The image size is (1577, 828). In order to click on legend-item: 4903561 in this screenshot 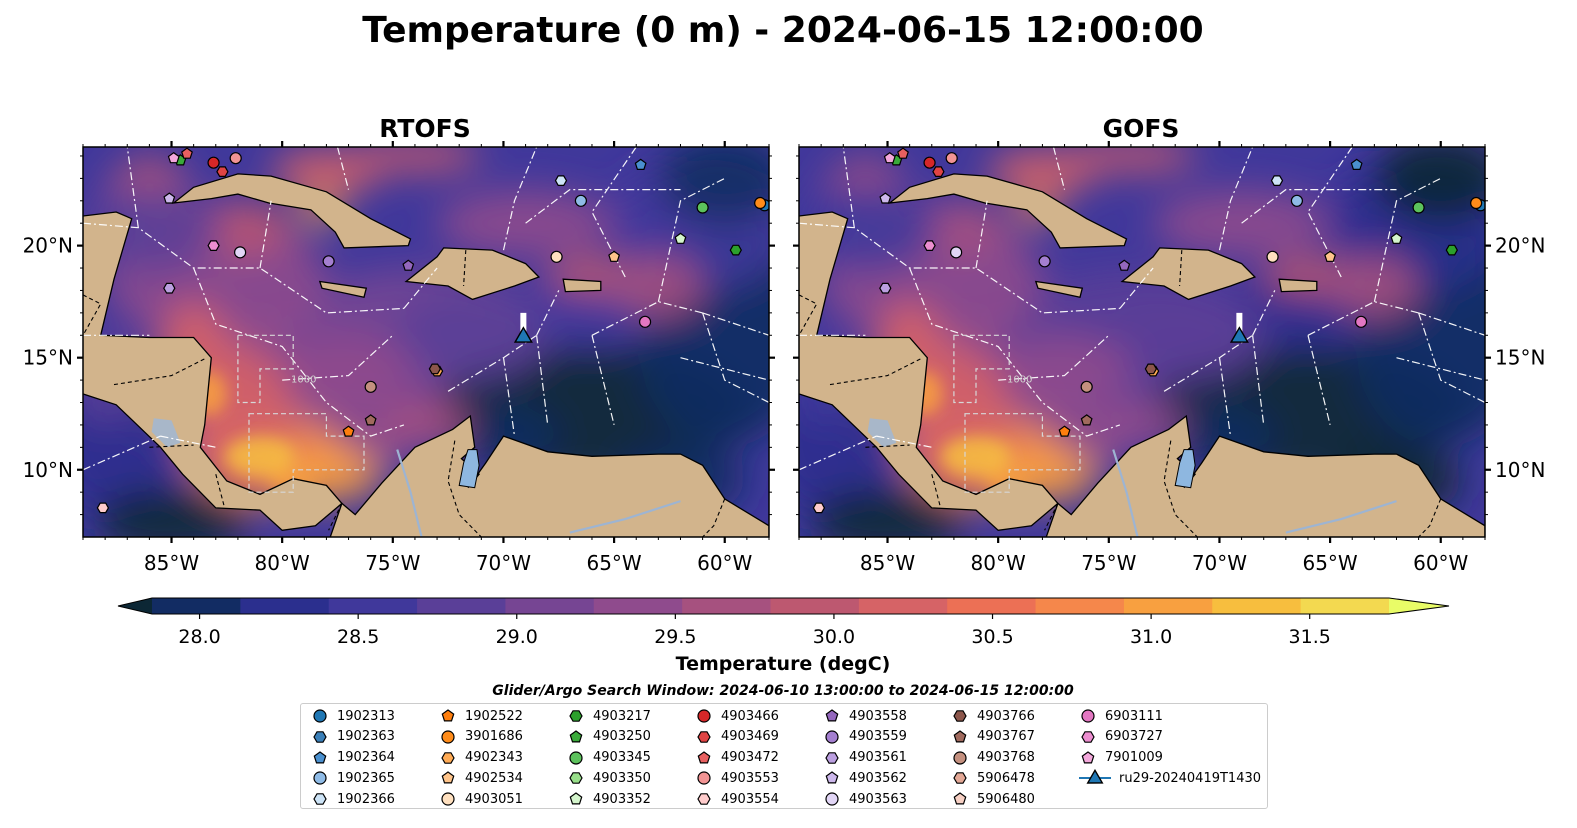, I will do `click(865, 758)`.